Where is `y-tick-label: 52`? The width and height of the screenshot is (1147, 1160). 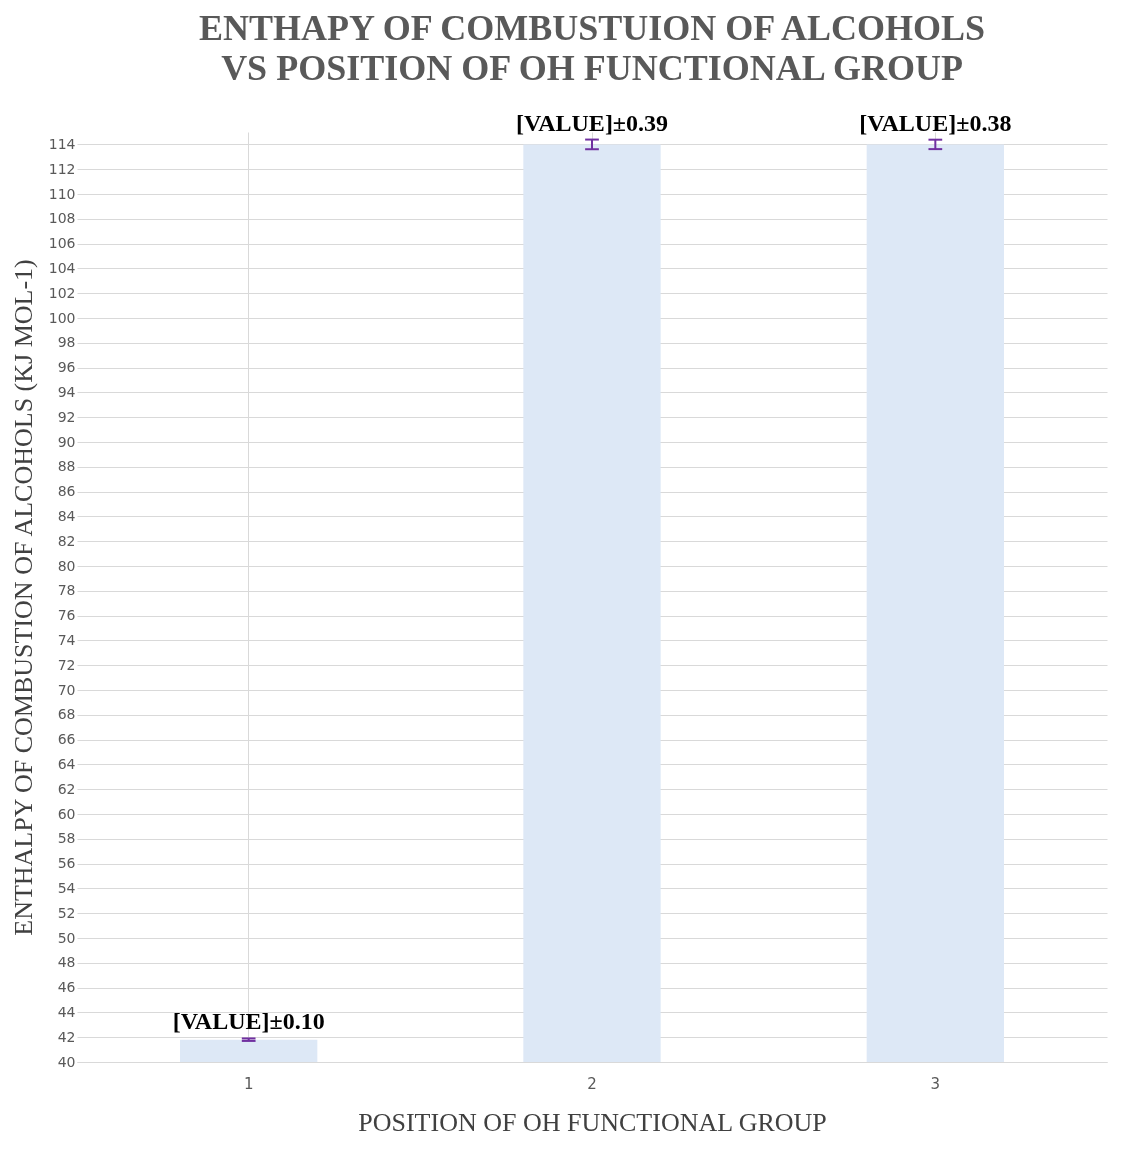
y-tick-label: 52 is located at coordinates (66, 912).